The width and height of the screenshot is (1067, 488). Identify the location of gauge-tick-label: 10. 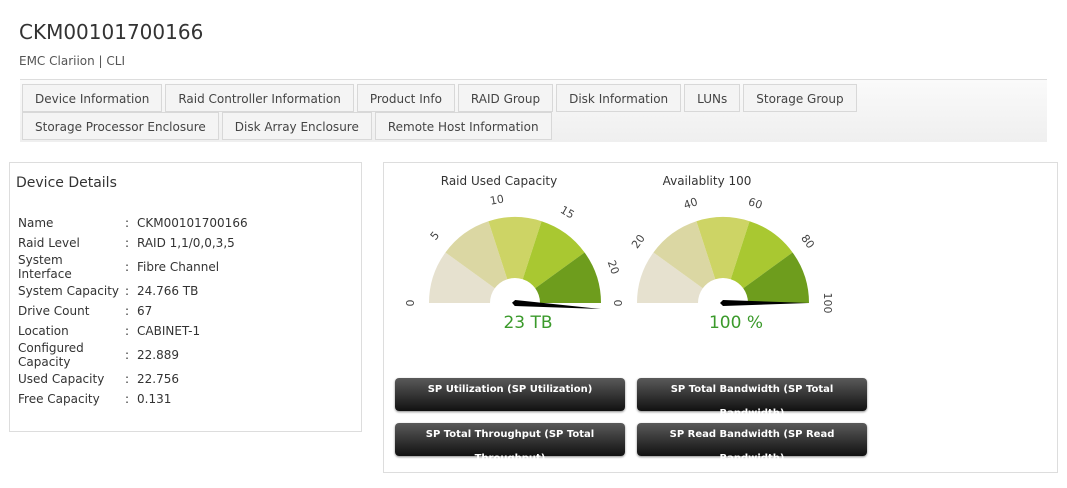
(497, 199).